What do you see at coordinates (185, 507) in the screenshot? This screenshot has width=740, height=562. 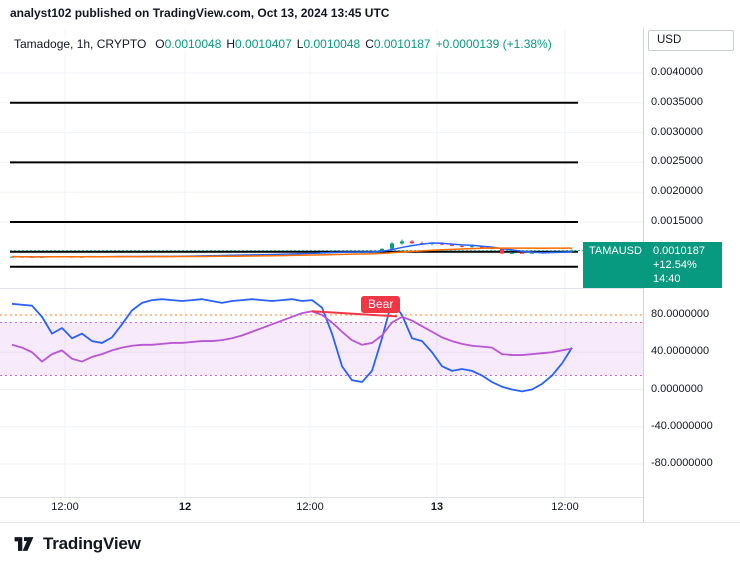 I see `time-tick-label: 12` at bounding box center [185, 507].